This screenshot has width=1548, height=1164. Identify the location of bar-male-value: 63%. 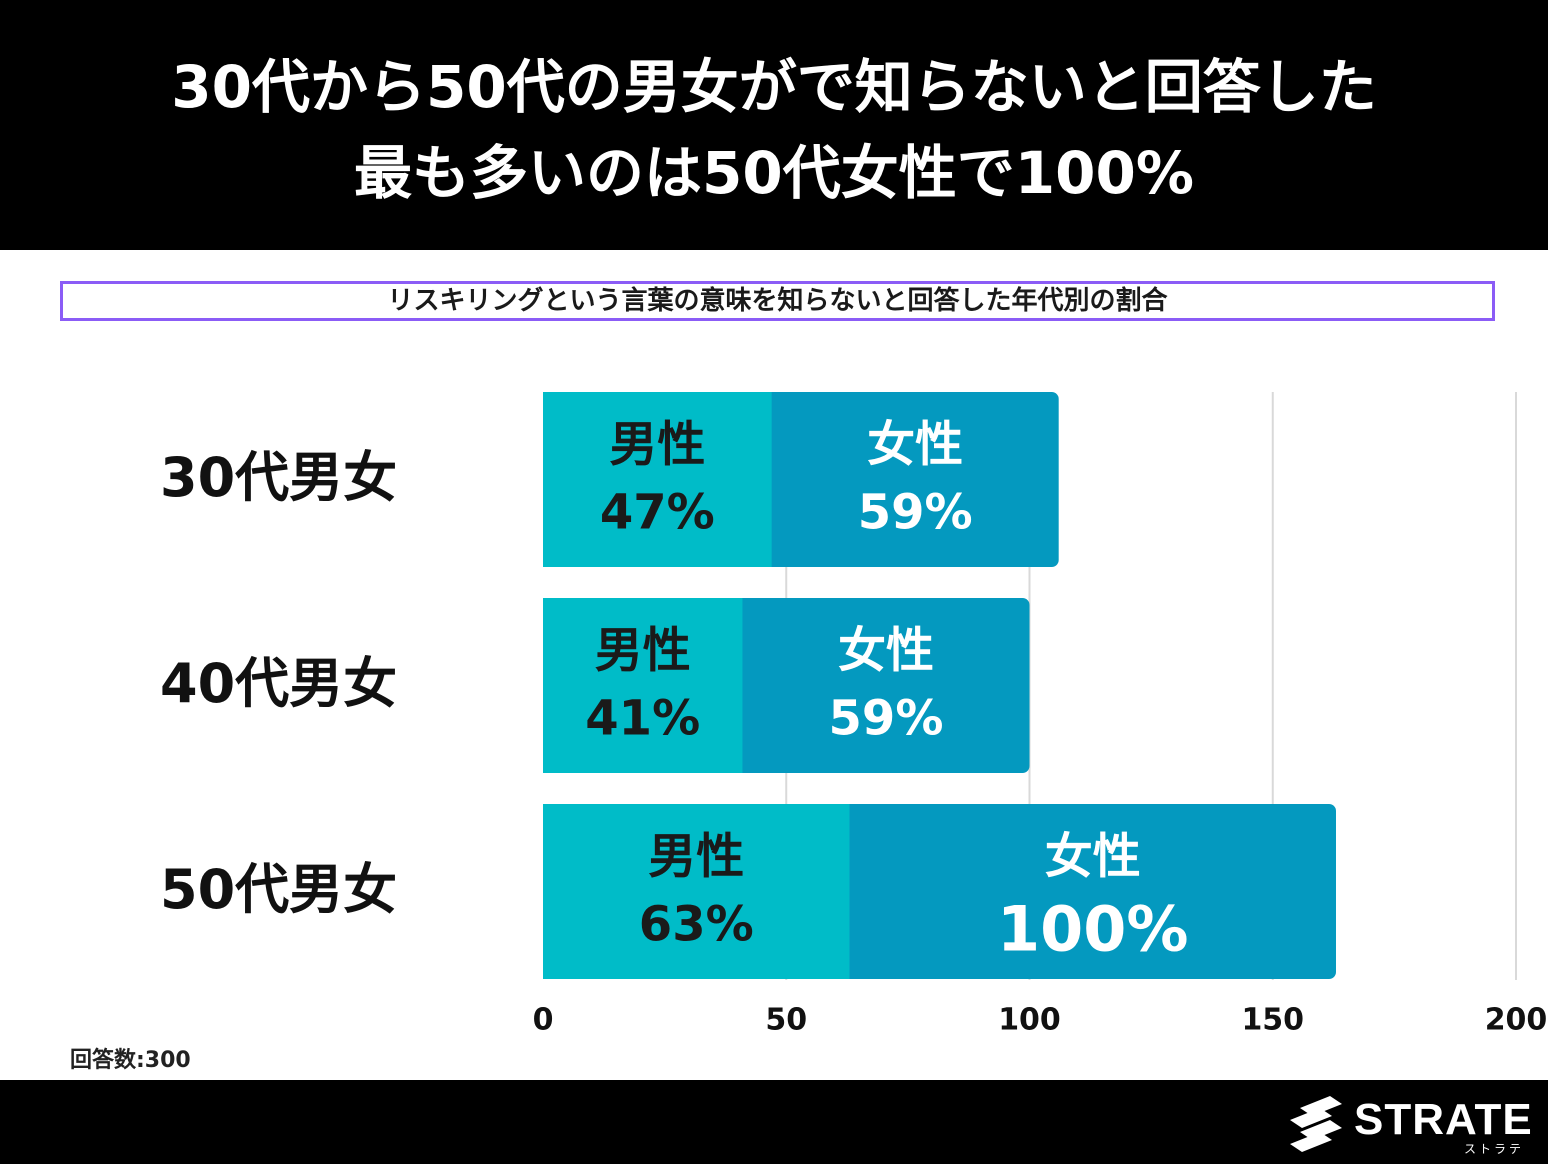
(696, 925).